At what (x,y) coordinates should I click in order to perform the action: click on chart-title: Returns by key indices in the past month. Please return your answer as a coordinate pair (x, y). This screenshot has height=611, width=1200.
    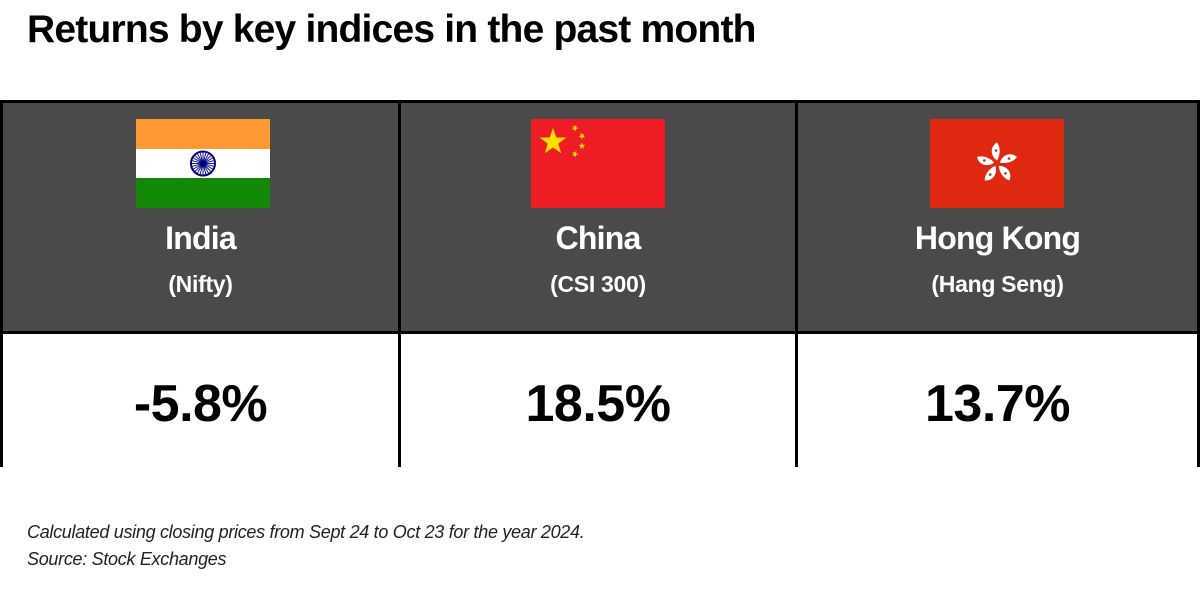
    Looking at the image, I should click on (391, 29).